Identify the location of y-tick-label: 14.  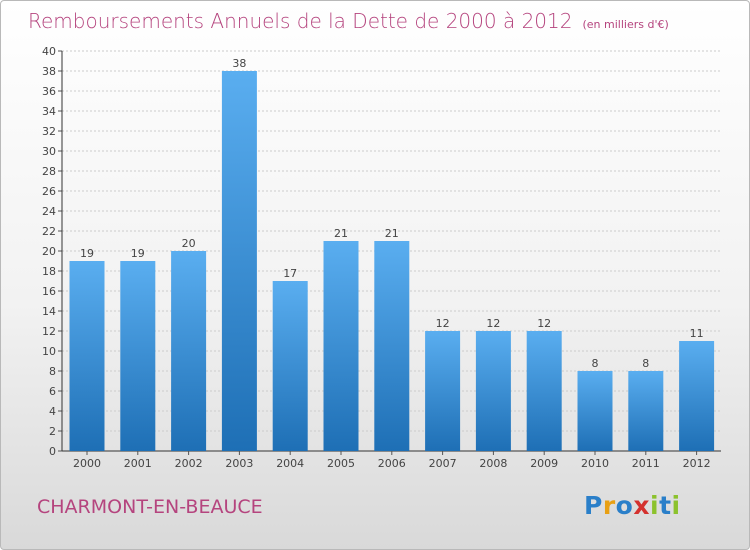
(49, 311).